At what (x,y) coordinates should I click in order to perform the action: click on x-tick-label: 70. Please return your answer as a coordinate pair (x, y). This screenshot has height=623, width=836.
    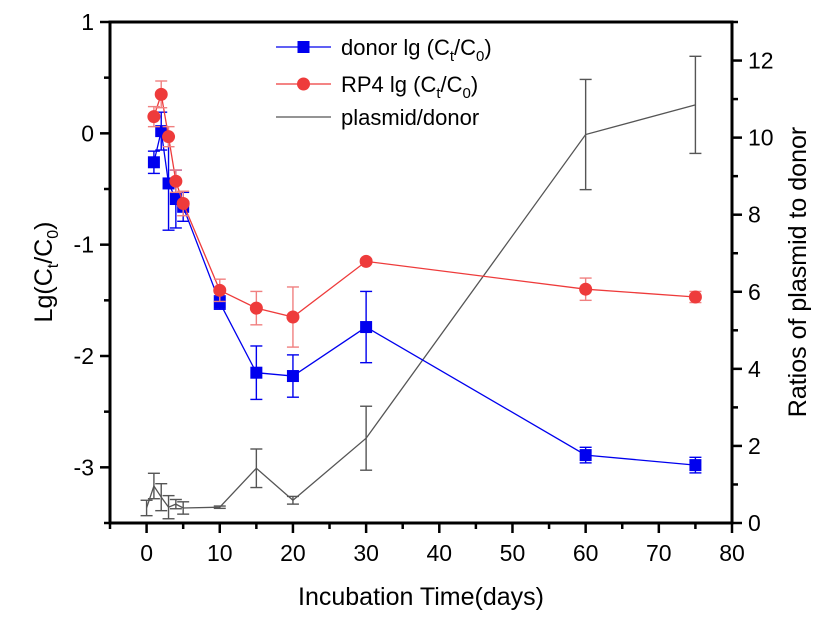
    Looking at the image, I should click on (659, 553).